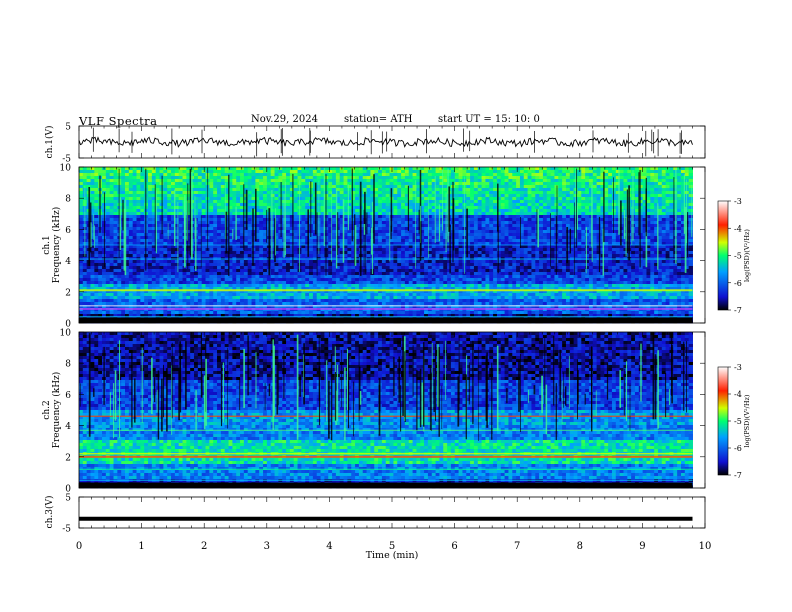 This screenshot has height=612, width=792. Describe the element at coordinates (267, 546) in the screenshot. I see `x-tick-label: 3` at that location.